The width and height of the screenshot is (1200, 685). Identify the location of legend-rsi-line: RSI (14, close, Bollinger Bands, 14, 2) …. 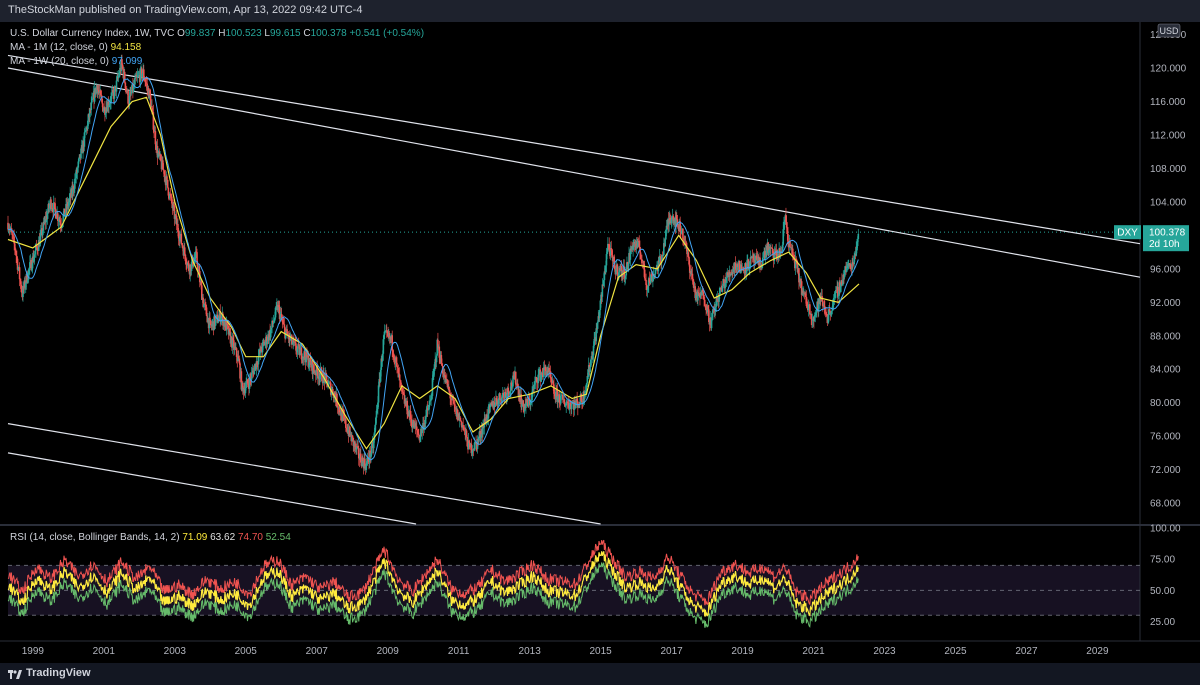
(150, 537).